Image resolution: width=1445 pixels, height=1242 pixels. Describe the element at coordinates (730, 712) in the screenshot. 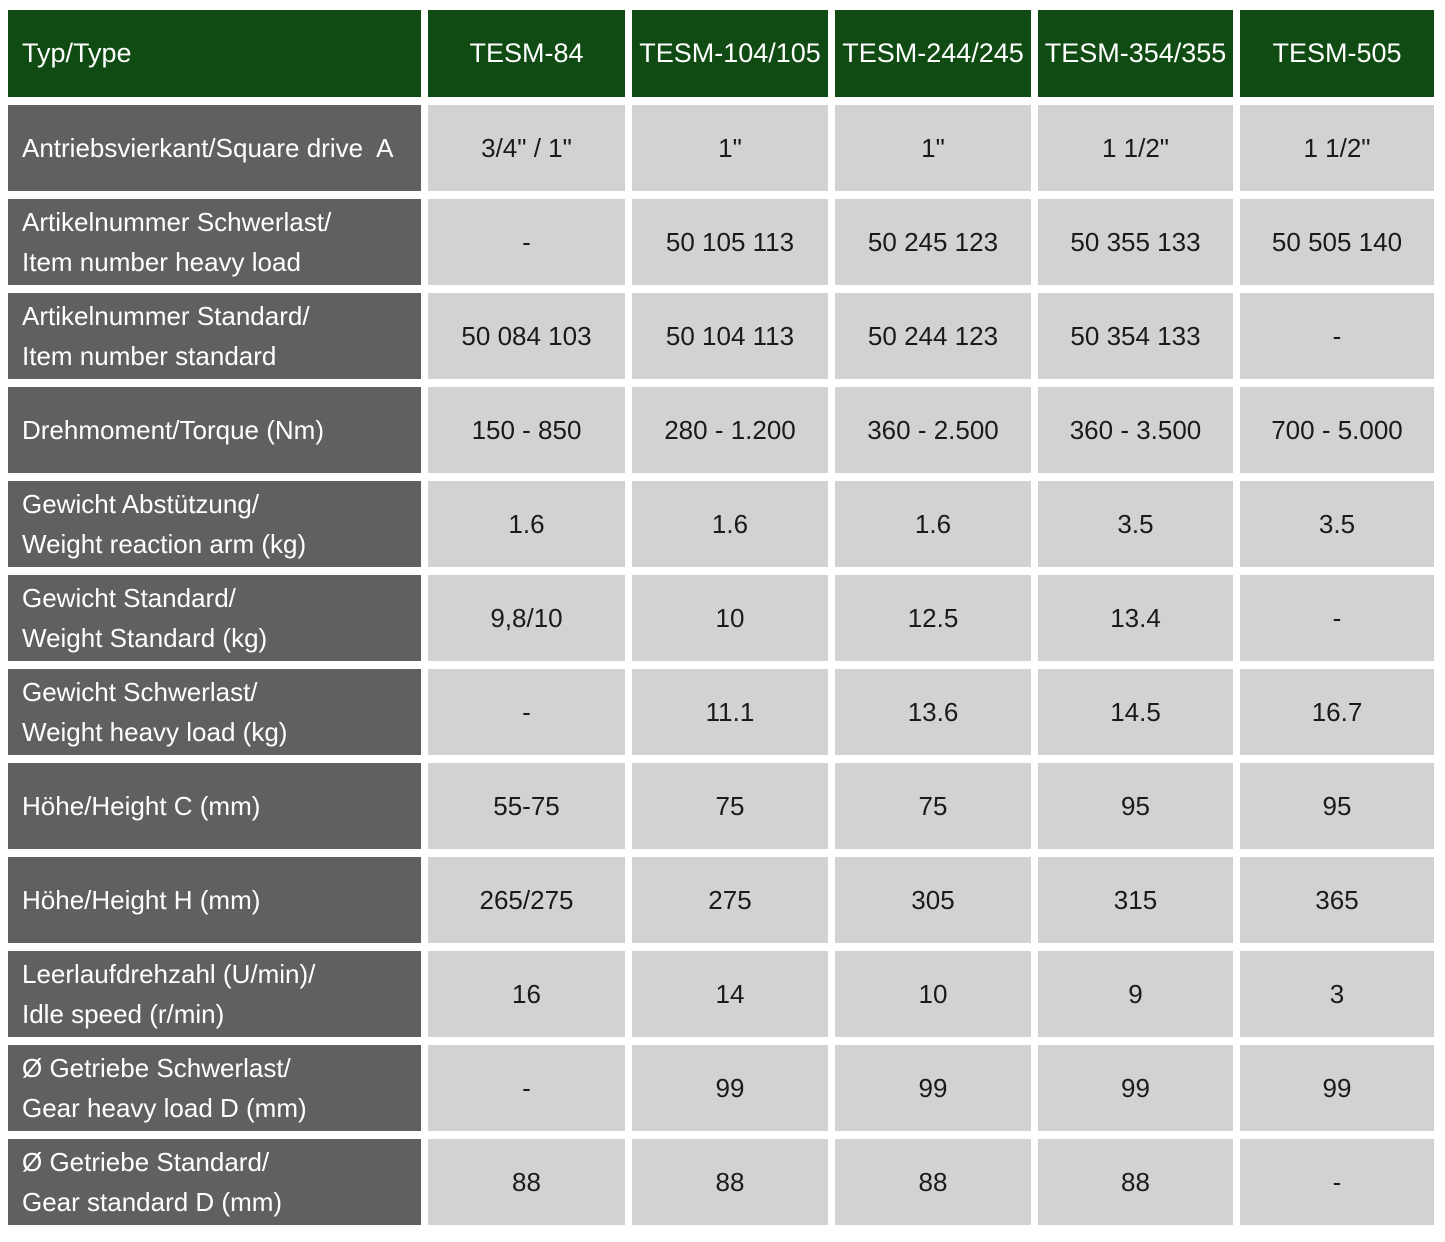

I see `cell-weight-heavy-tesm-104-105: 11.1` at that location.